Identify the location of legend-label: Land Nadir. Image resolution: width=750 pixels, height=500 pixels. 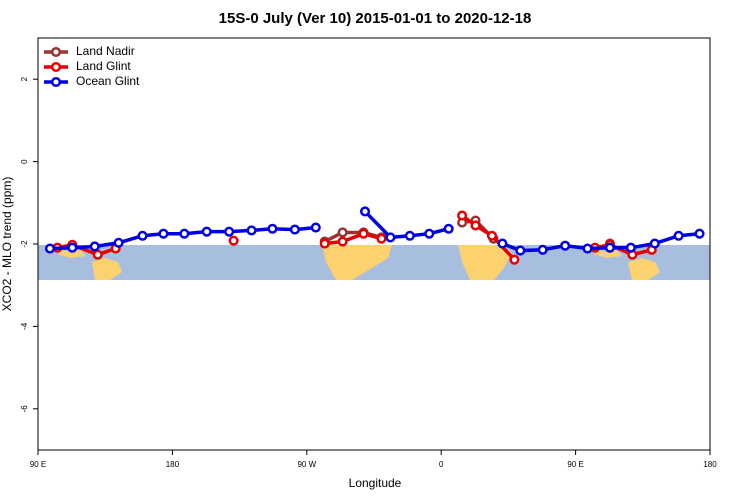
(105, 51).